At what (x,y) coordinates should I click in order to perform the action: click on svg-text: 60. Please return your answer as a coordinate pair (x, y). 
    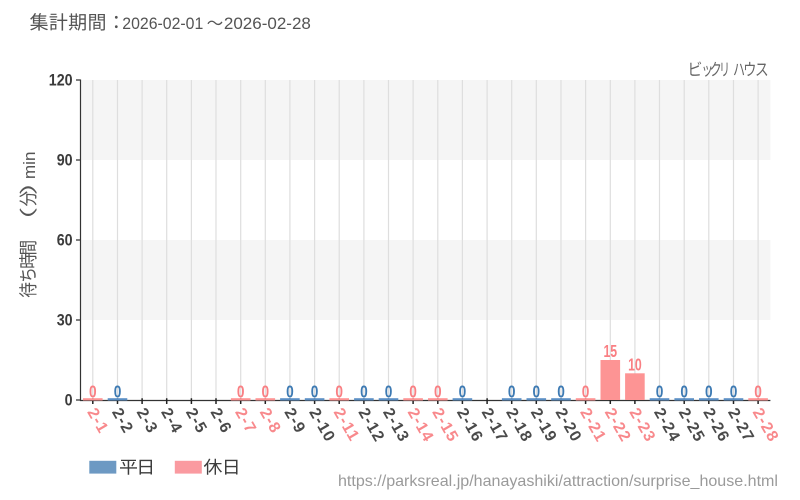
    Looking at the image, I should click on (65, 241).